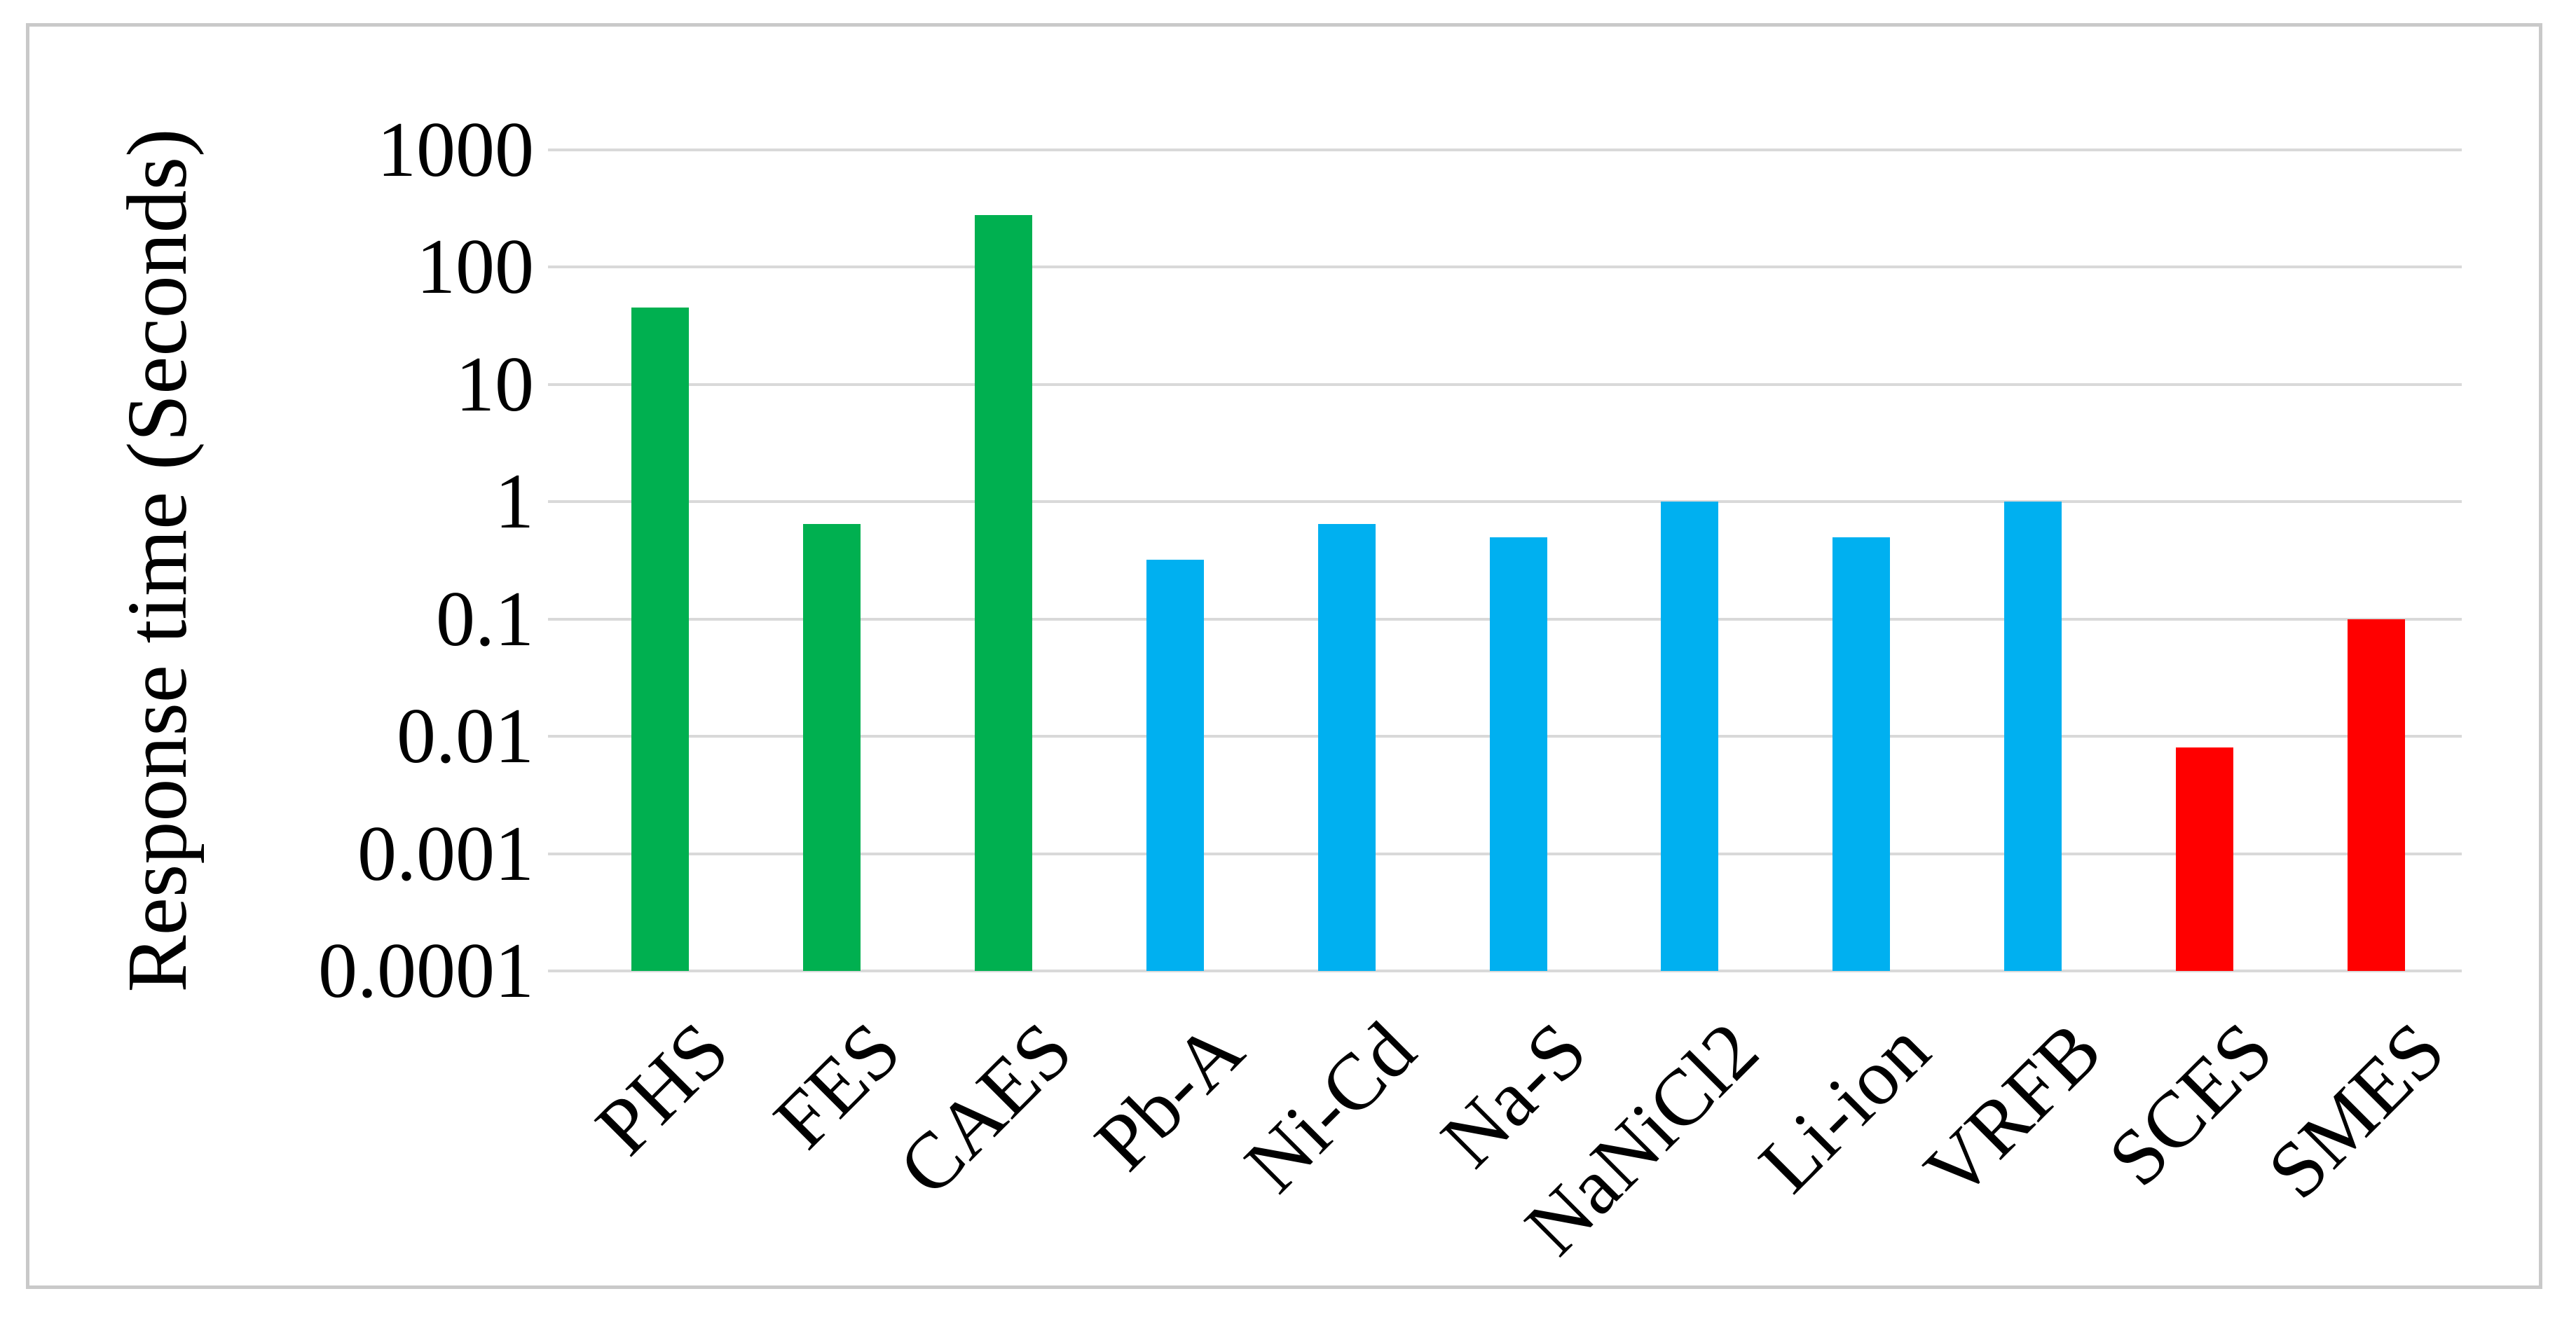  What do you see at coordinates (562, 971) in the screenshot?
I see `y-tick-mark-0.0001` at bounding box center [562, 971].